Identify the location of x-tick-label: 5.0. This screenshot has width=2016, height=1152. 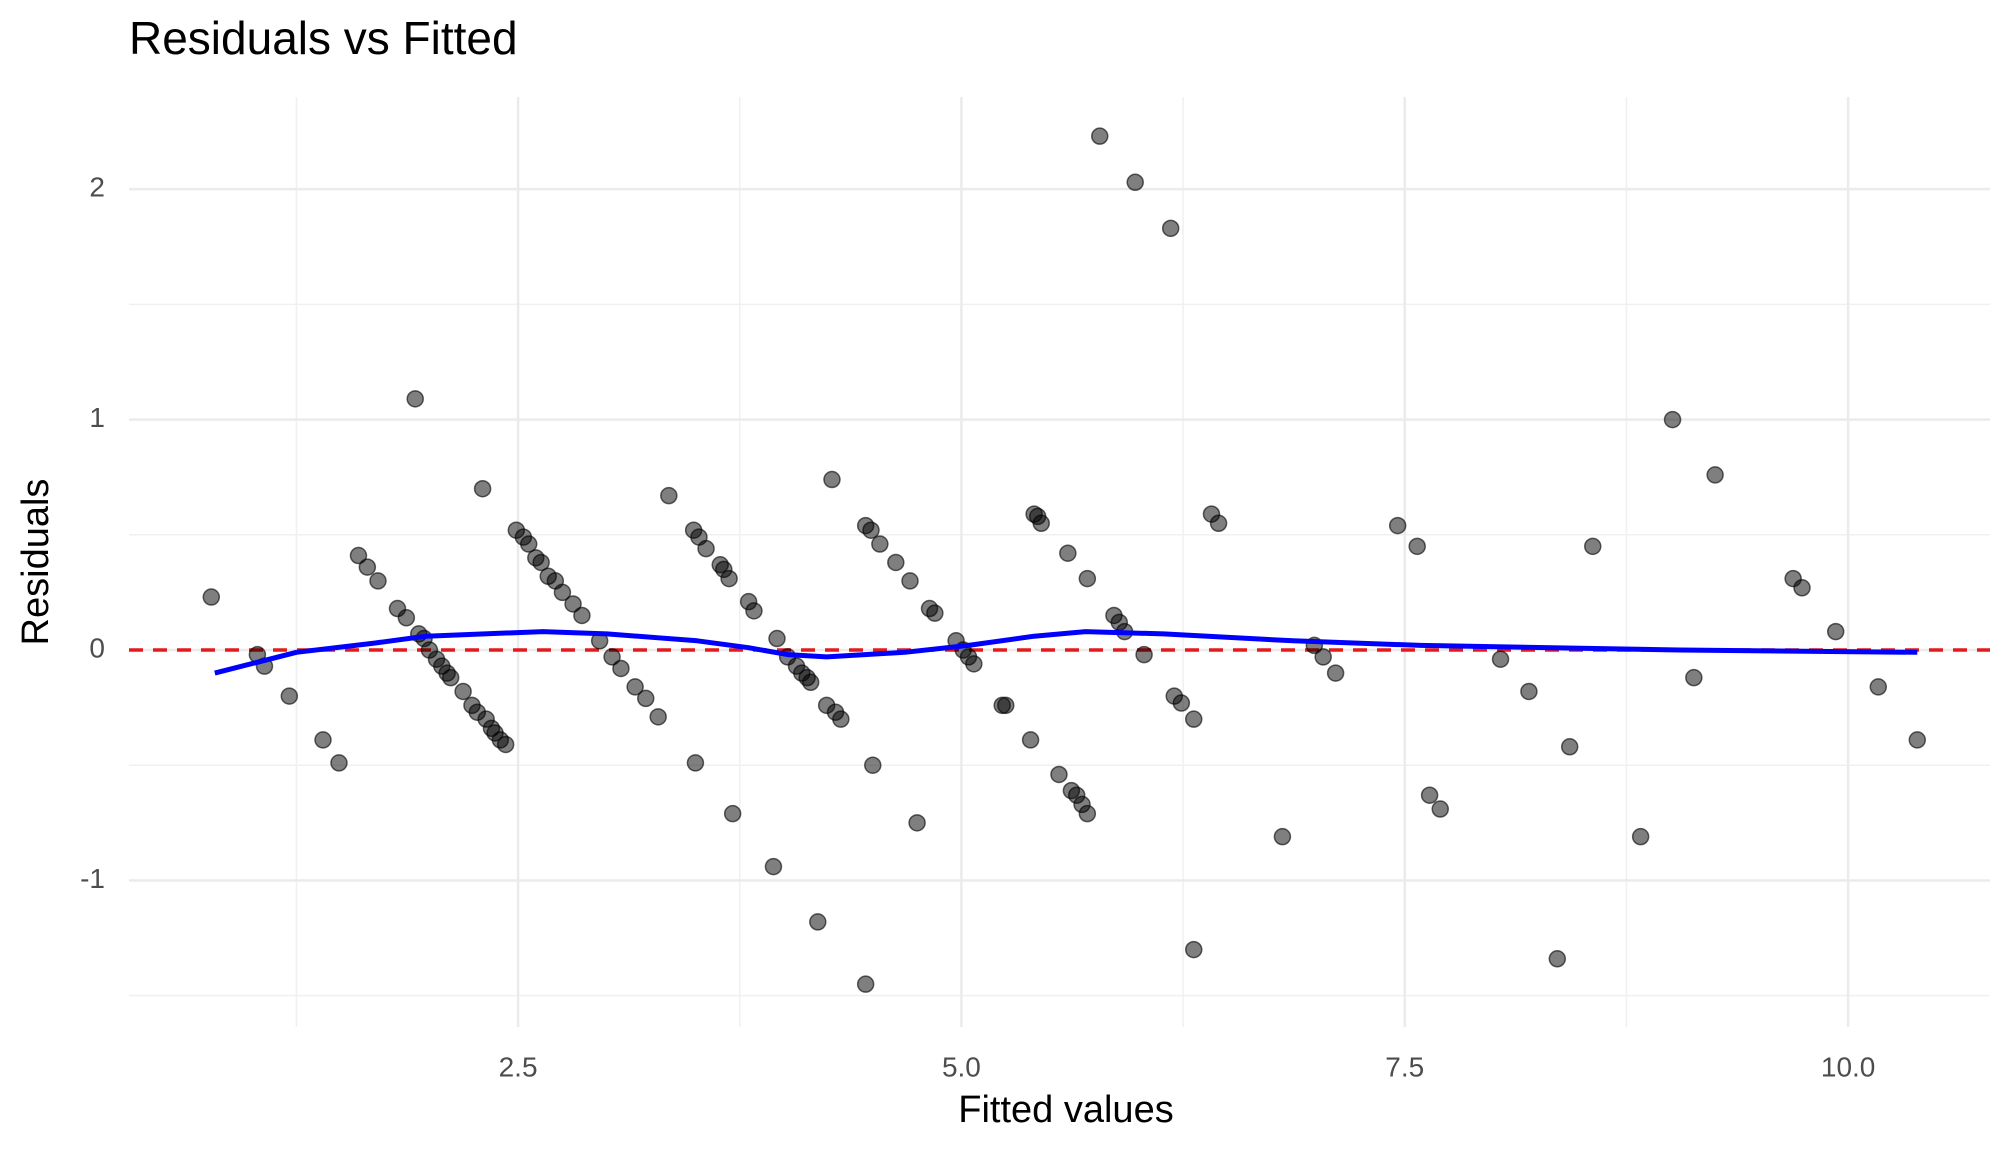
(961, 1066).